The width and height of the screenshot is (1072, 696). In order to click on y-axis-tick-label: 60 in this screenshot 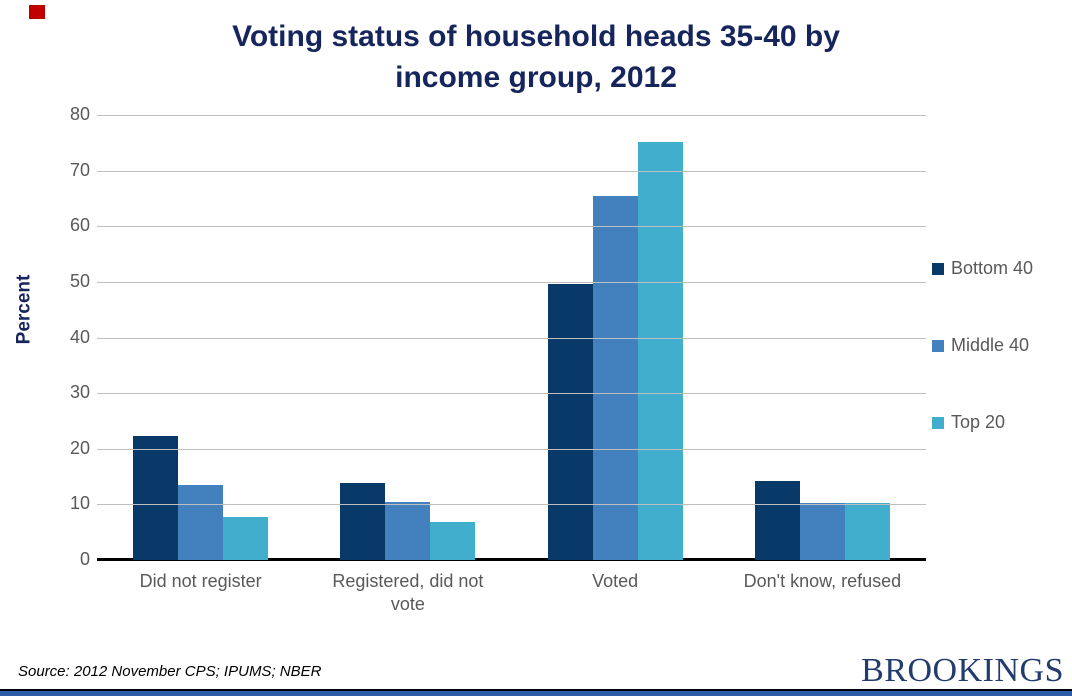, I will do `click(79, 225)`.